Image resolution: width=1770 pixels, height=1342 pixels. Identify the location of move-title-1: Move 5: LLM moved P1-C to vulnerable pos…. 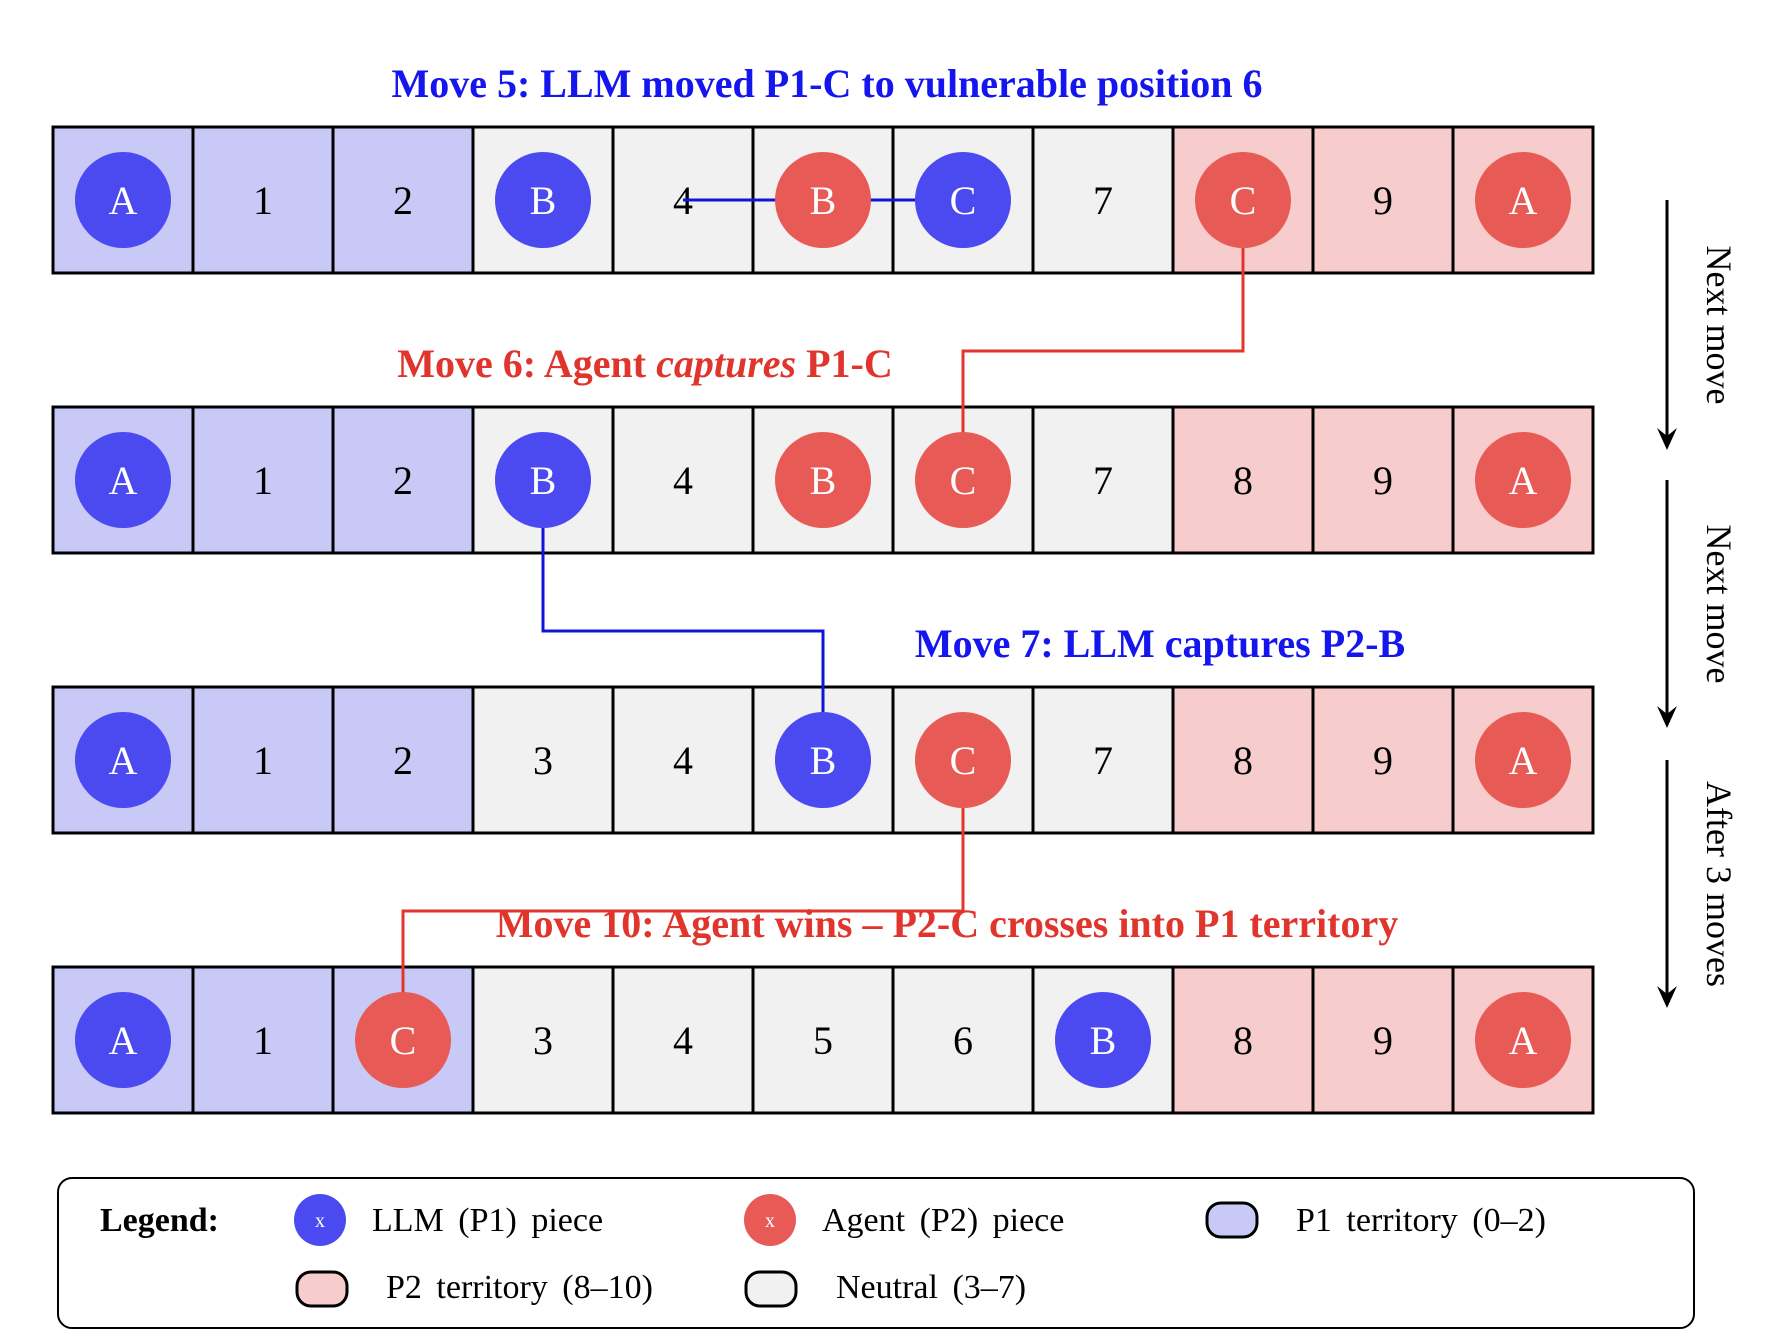
(826, 83).